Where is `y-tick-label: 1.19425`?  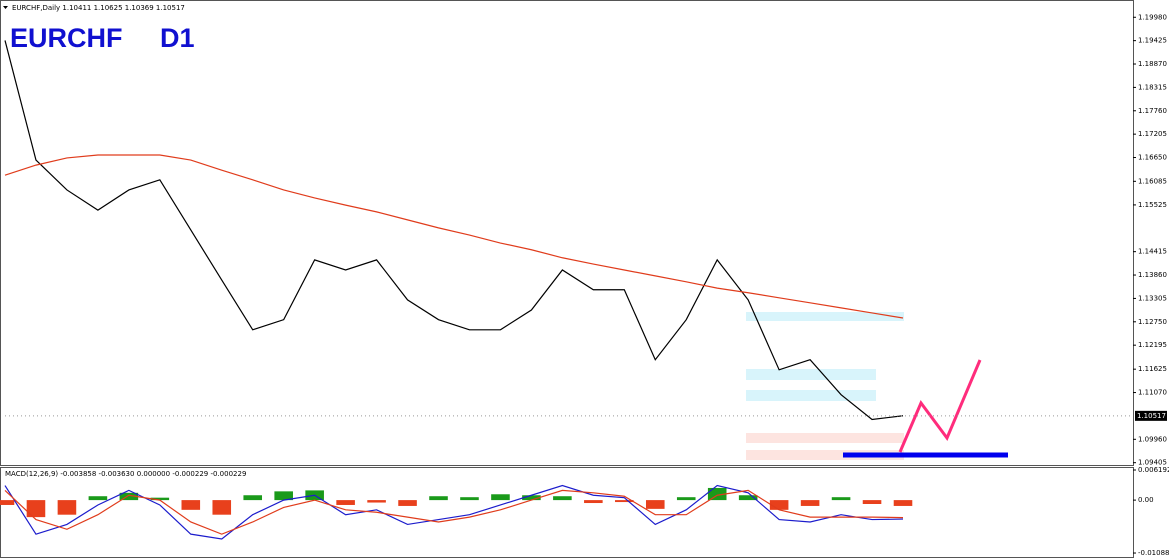 y-tick-label: 1.19425 is located at coordinates (1152, 41).